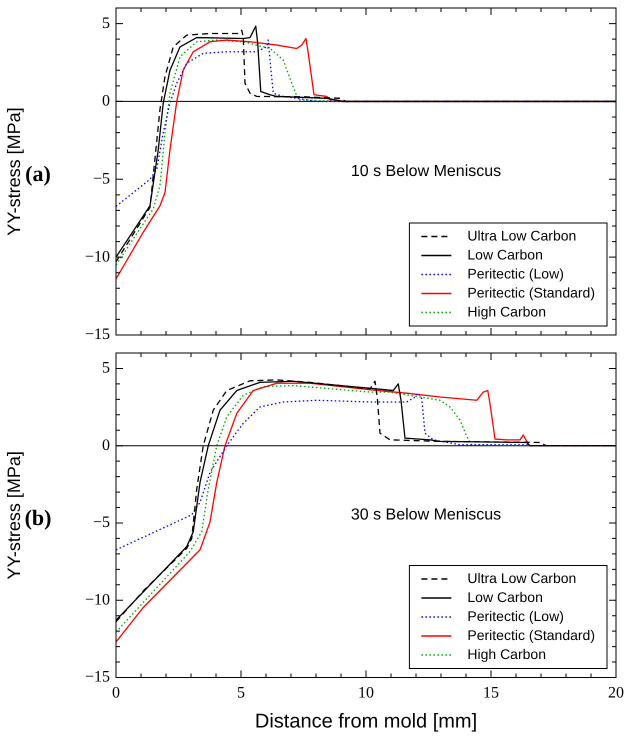  What do you see at coordinates (241, 693) in the screenshot?
I see `x-tick-label: 5` at bounding box center [241, 693].